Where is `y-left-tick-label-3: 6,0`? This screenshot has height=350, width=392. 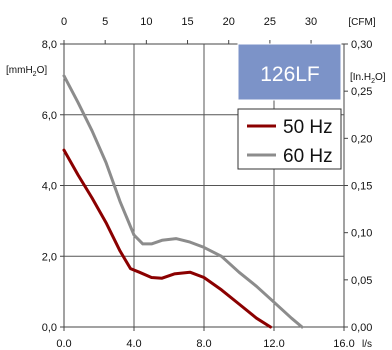 y-left-tick-label-3: 6,0 is located at coordinates (49, 116).